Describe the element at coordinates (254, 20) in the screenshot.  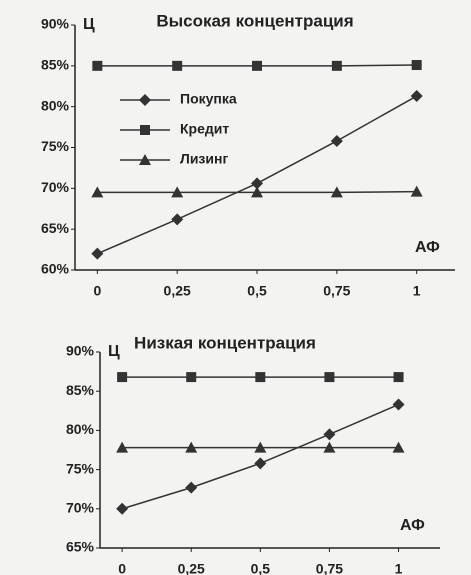
I see `chart-title: Высокая концентрация` at that location.